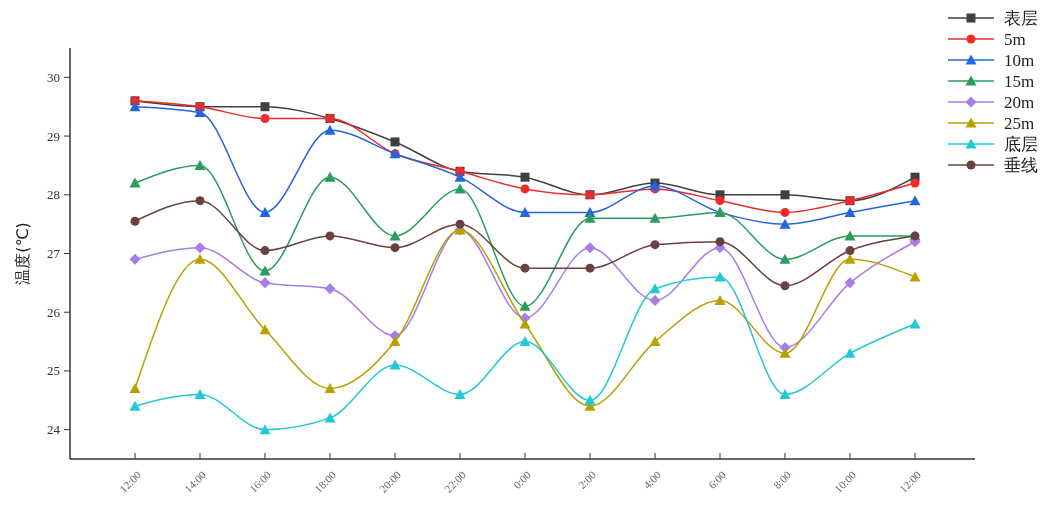  What do you see at coordinates (782, 479) in the screenshot?
I see `x-tick-label: 8:00` at bounding box center [782, 479].